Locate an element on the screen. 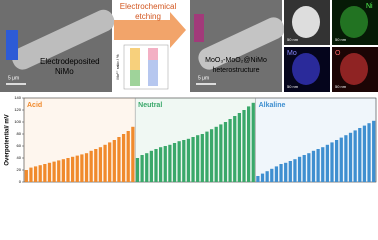 Image resolution: width=378 pixels, height=240 pixels. label: heterostructure is located at coordinates (235, 70).